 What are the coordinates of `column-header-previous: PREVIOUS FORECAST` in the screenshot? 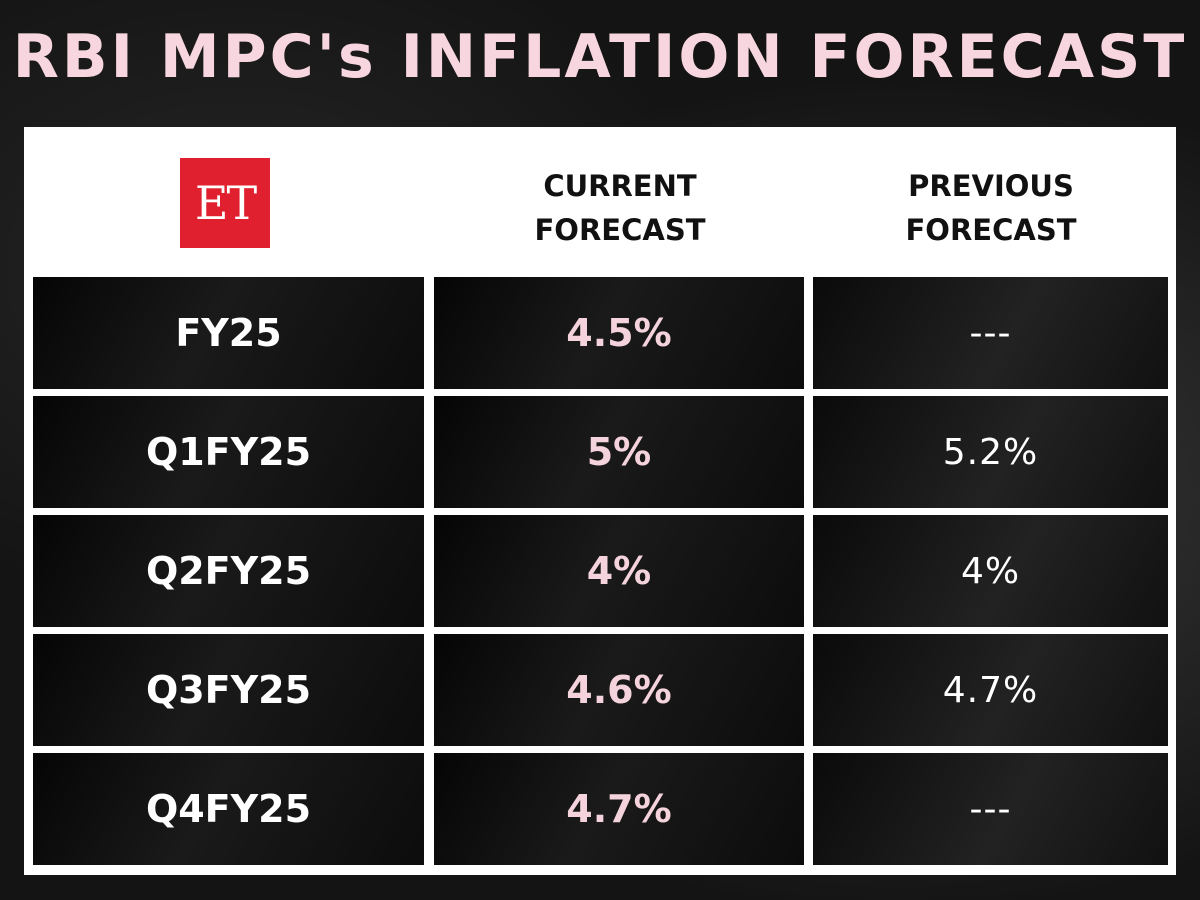 It's located at (991, 208).